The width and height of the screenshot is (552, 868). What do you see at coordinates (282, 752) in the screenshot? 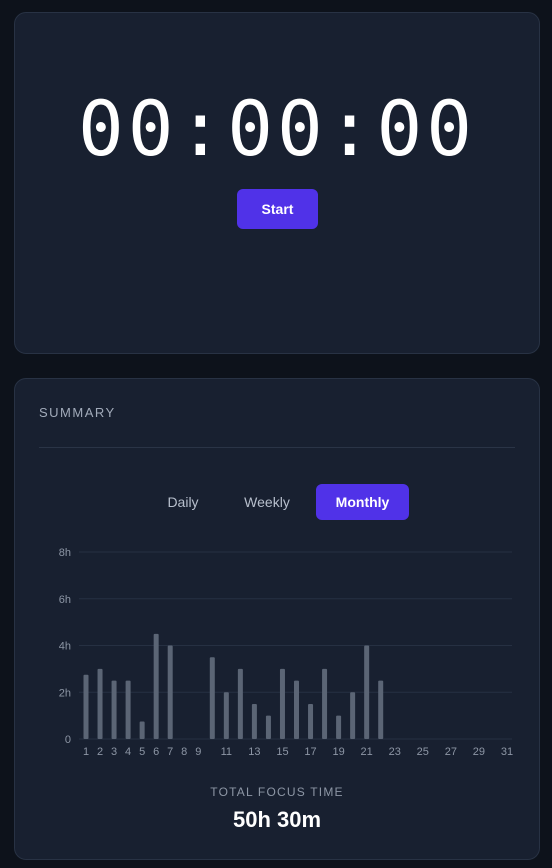
I see `x-tick-label: 15` at bounding box center [282, 752].